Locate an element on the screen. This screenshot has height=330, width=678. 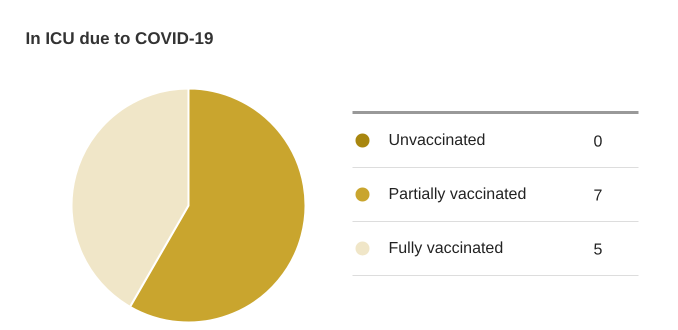
data-label: 7 is located at coordinates (598, 196).